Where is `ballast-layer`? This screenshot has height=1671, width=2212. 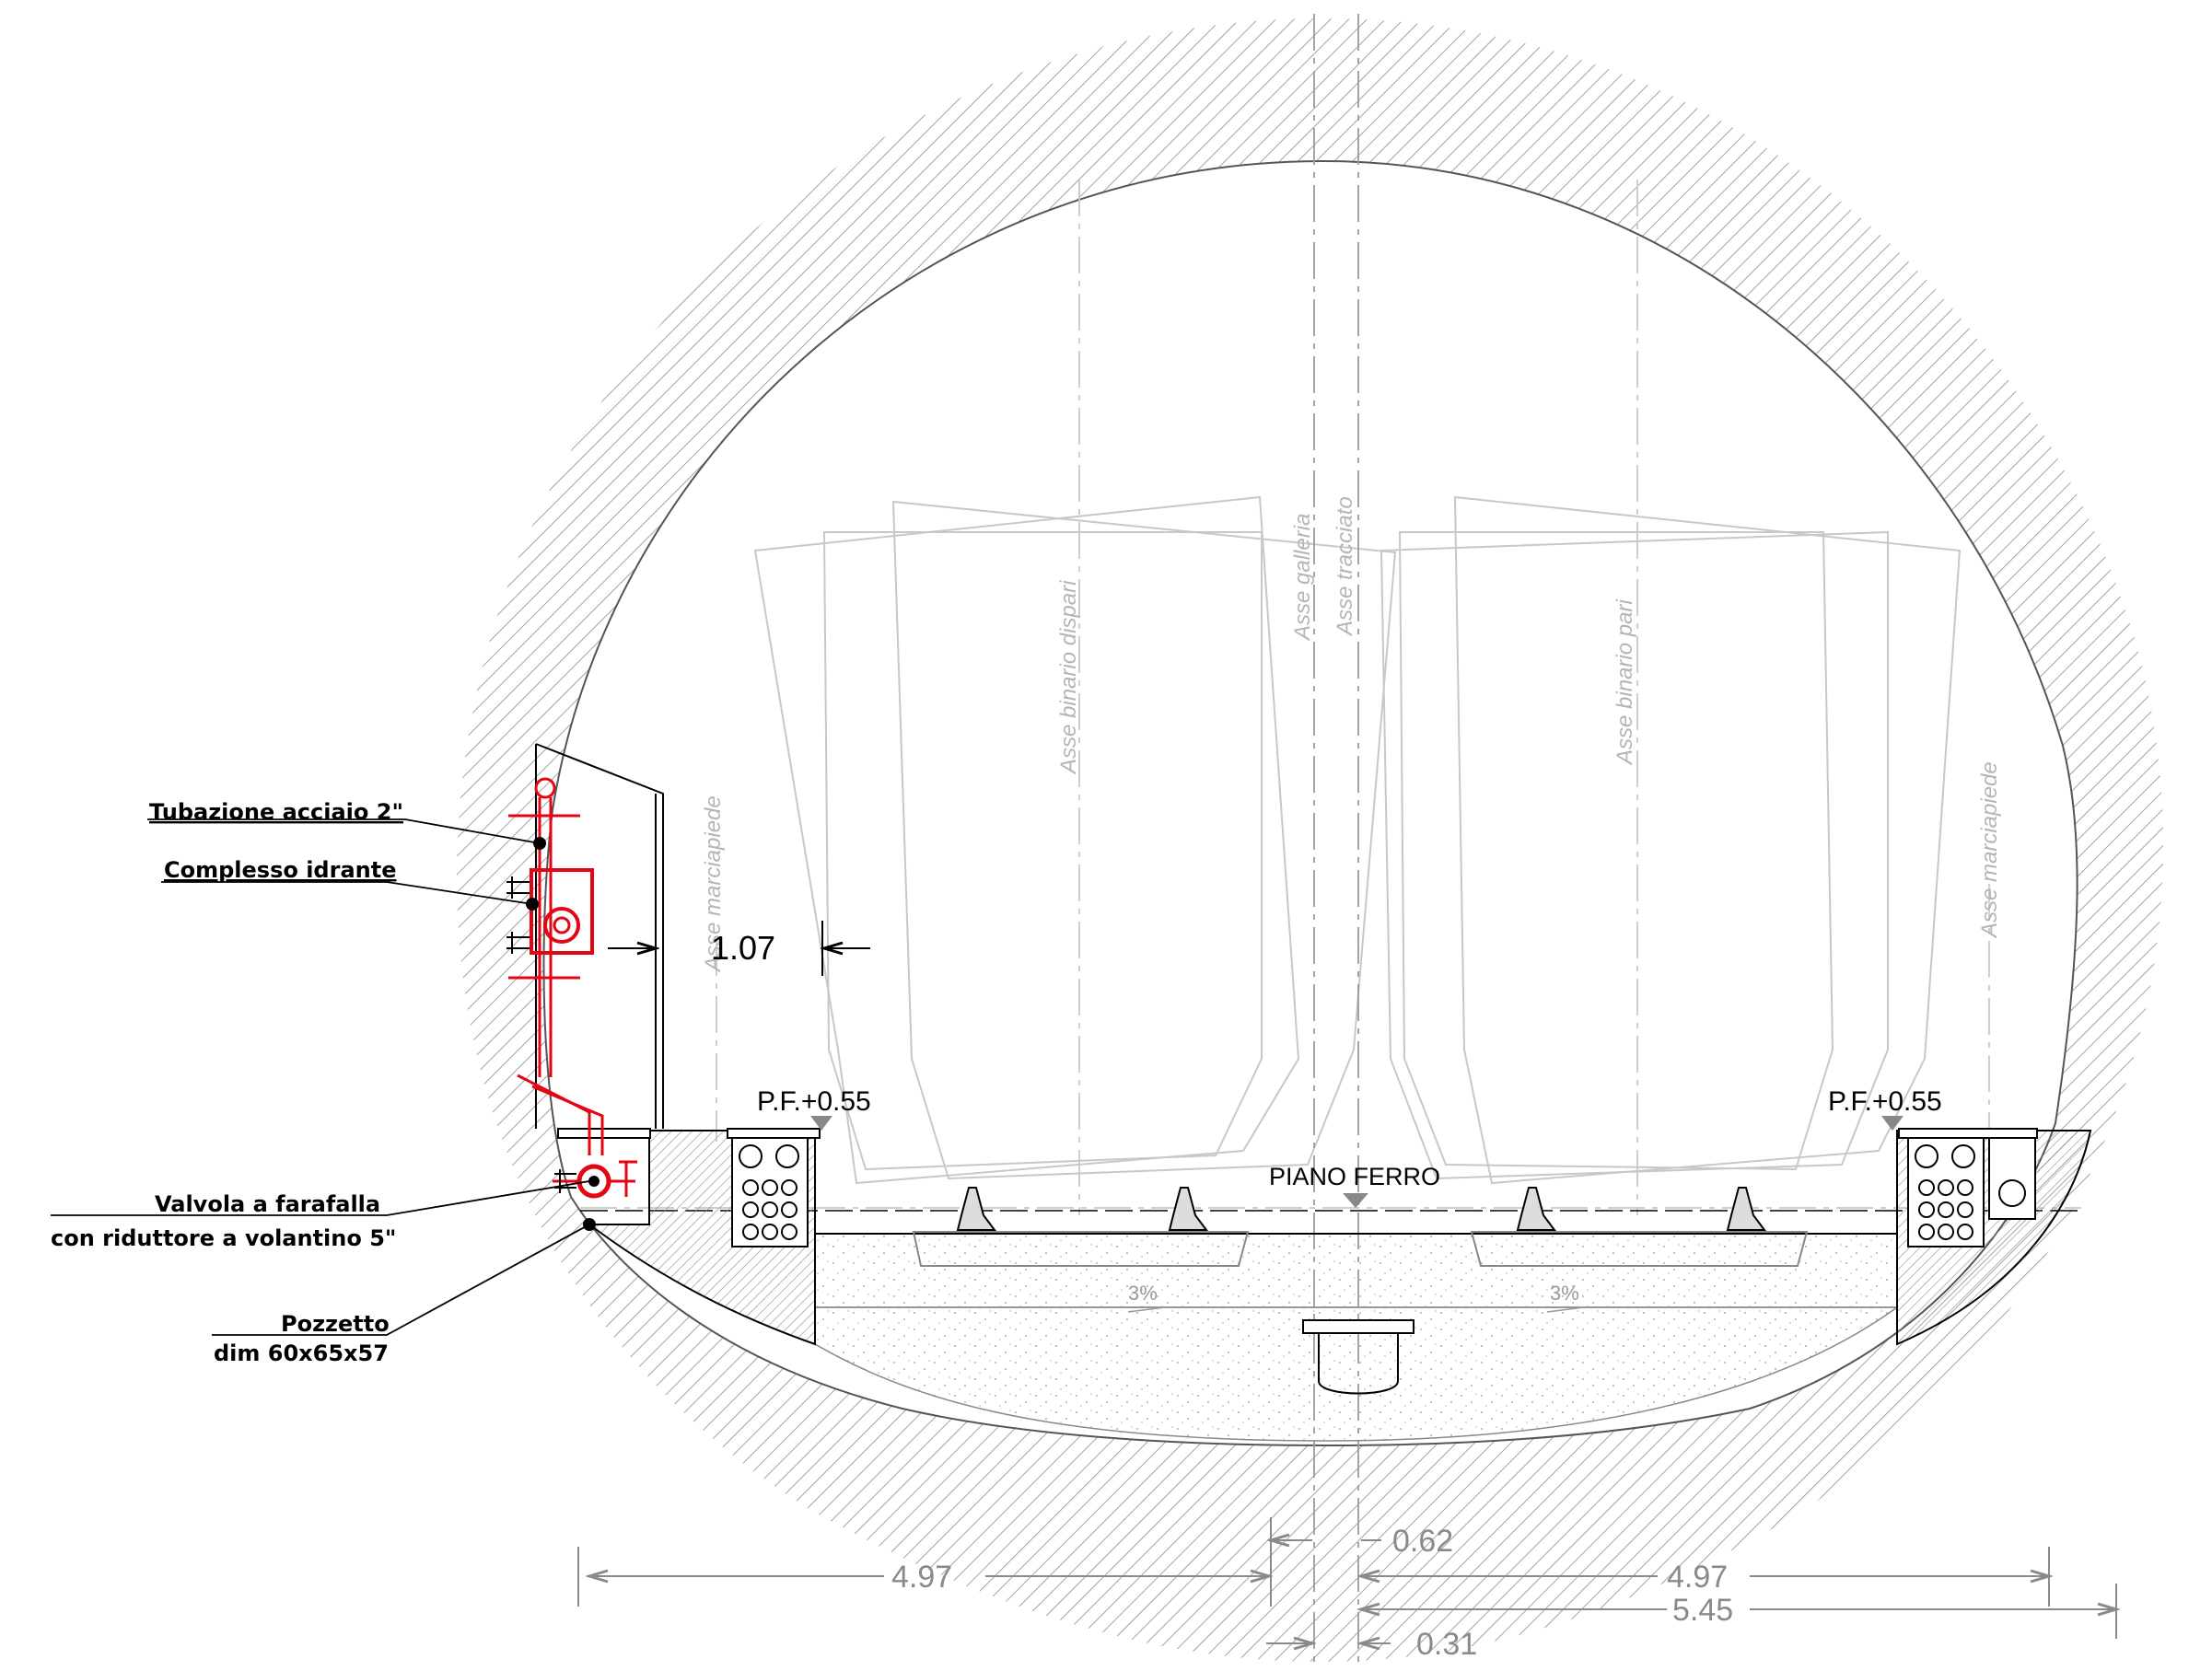 ballast-layer is located at coordinates (1356, 1270).